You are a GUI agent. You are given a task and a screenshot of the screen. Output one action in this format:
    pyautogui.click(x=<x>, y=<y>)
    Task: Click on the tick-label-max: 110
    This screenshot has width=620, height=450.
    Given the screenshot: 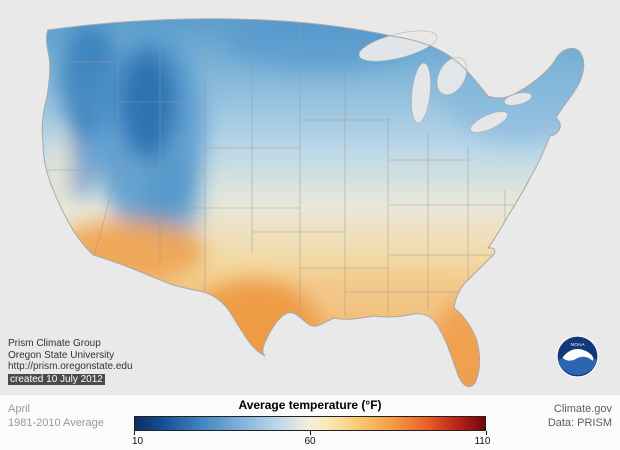 What is the action you would take?
    pyautogui.click(x=482, y=441)
    